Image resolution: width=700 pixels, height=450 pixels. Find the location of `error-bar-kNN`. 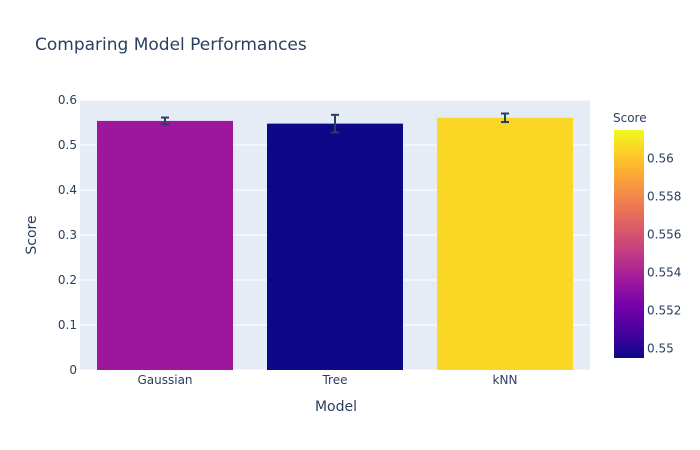

error-bar-kNN is located at coordinates (505, 118).